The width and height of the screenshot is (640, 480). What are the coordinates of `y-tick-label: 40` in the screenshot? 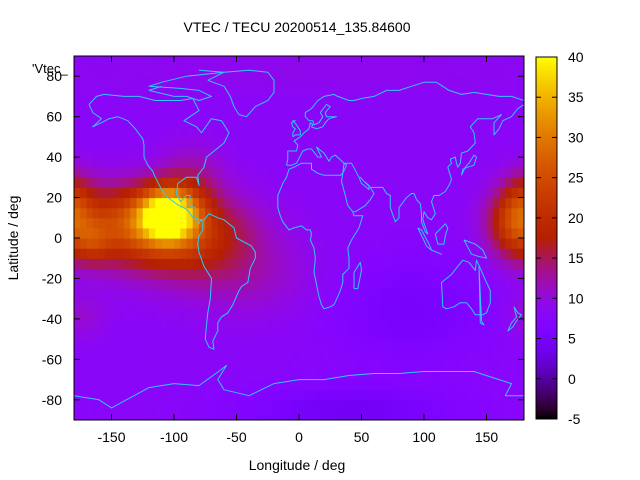 It's located at (54, 157).